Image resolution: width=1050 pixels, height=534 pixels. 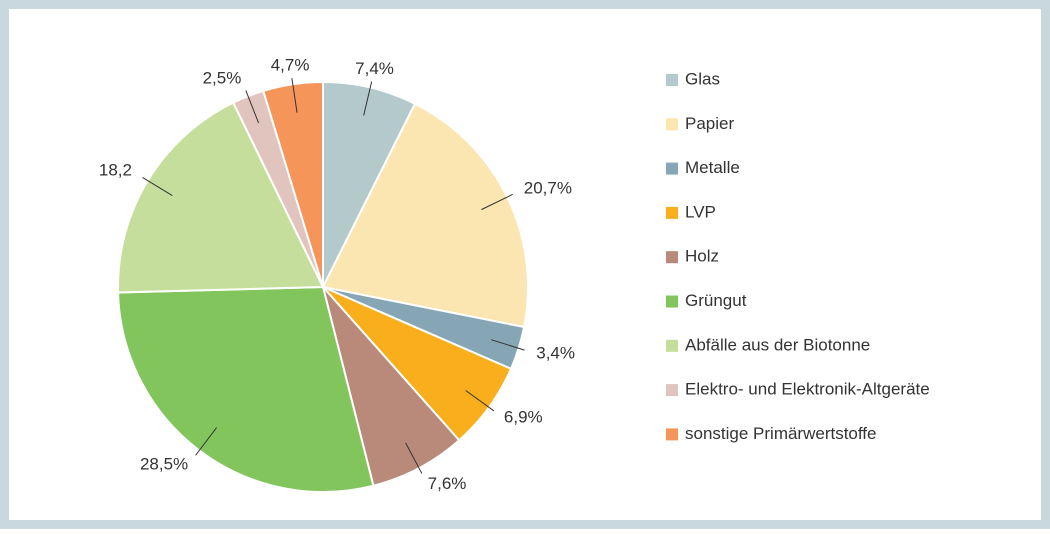 What do you see at coordinates (700, 211) in the screenshot?
I see `legend-label: LVP` at bounding box center [700, 211].